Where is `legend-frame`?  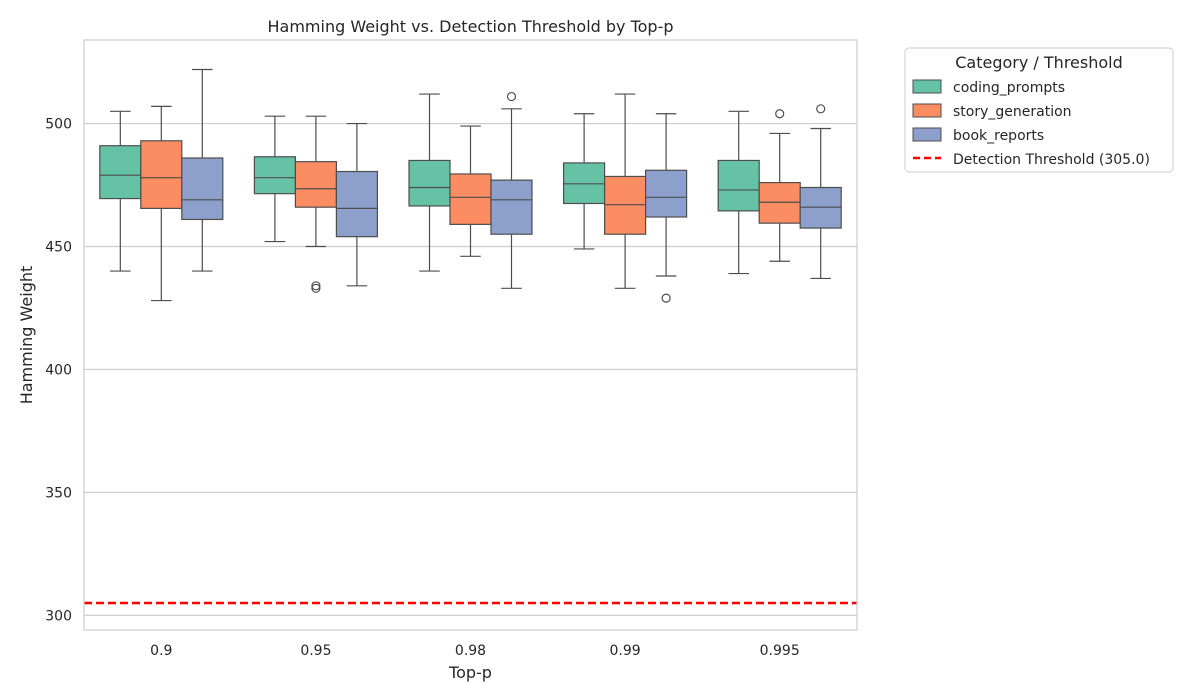 legend-frame is located at coordinates (1039, 110).